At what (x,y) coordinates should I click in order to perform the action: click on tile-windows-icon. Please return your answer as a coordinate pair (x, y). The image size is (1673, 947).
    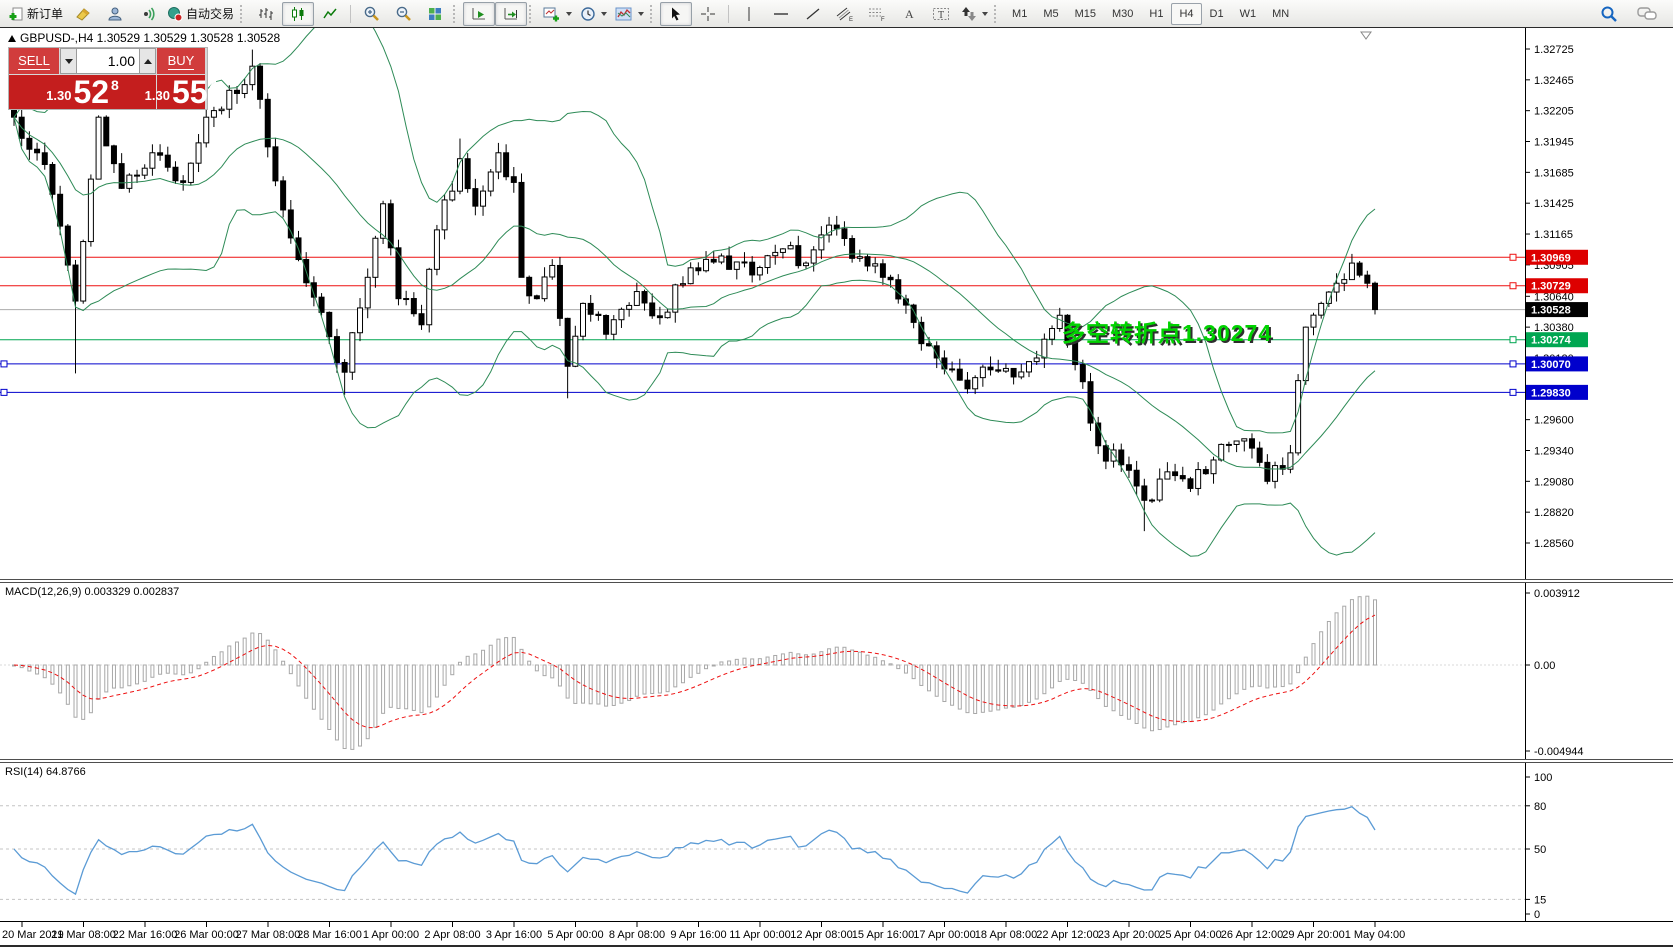
    Looking at the image, I should click on (435, 13).